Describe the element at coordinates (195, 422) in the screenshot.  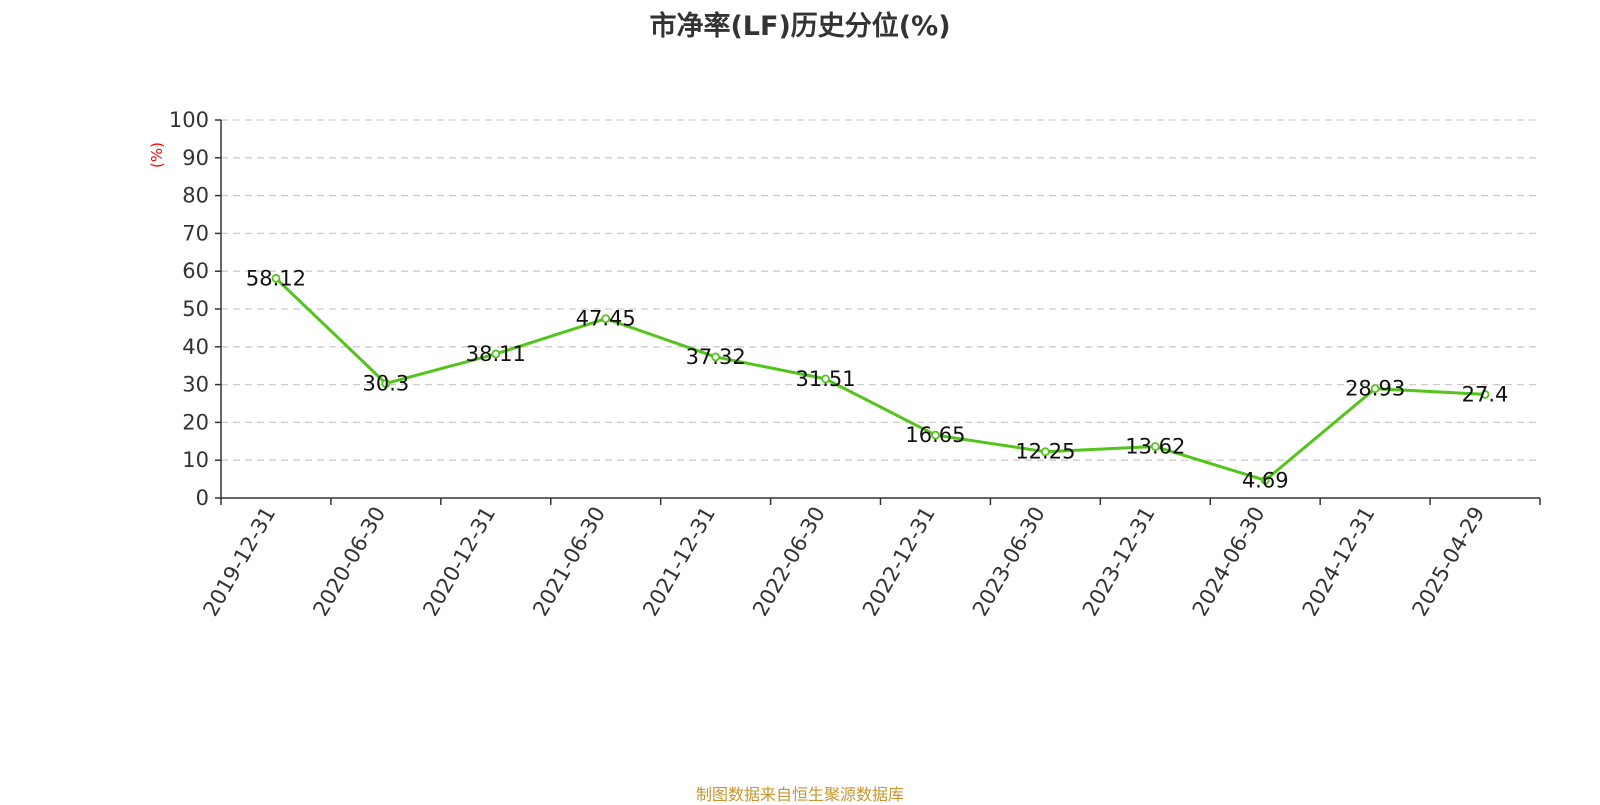
I see `y-tick-label: 20` at that location.